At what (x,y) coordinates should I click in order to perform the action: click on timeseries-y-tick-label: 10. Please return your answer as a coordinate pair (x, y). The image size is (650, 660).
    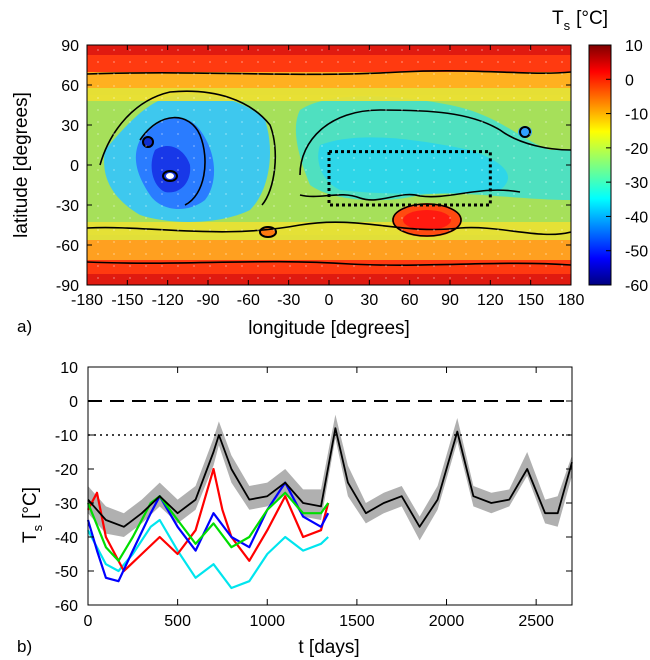
    Looking at the image, I should click on (69, 368).